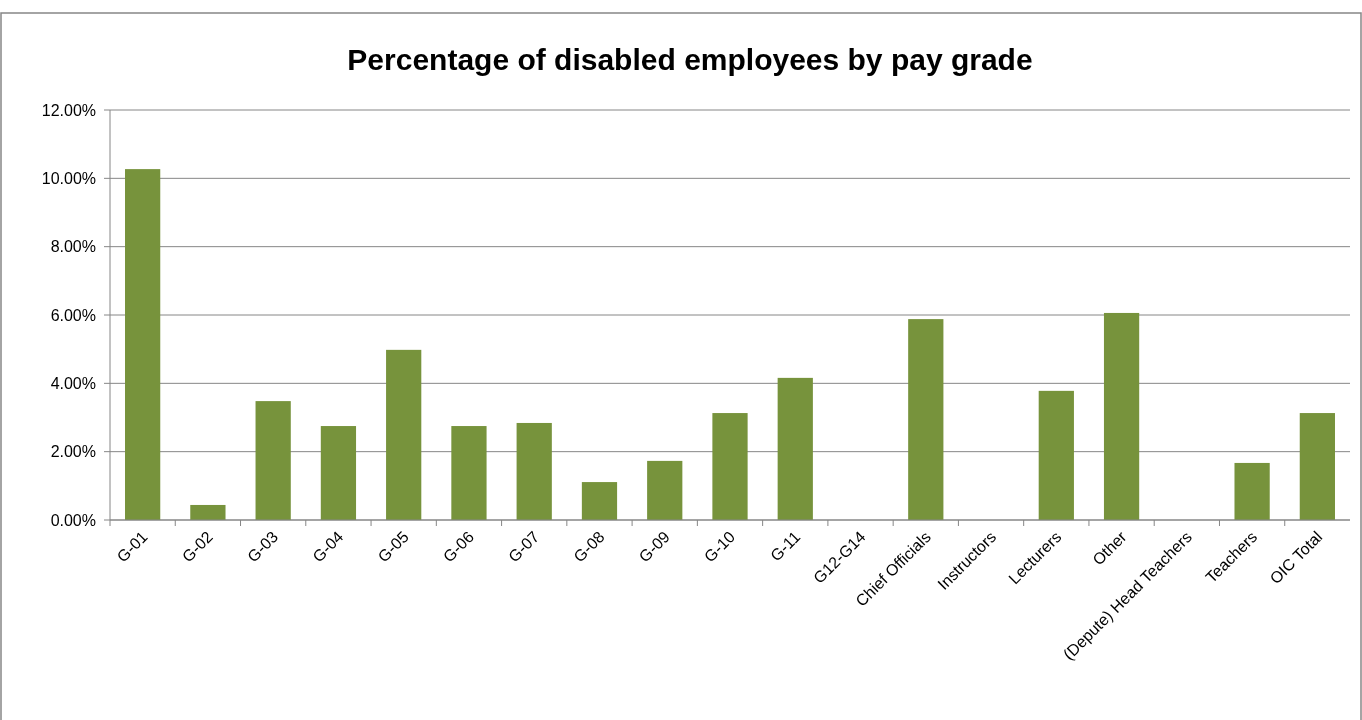  Describe the element at coordinates (785, 546) in the screenshot. I see `x-tick-label: G-11` at that location.